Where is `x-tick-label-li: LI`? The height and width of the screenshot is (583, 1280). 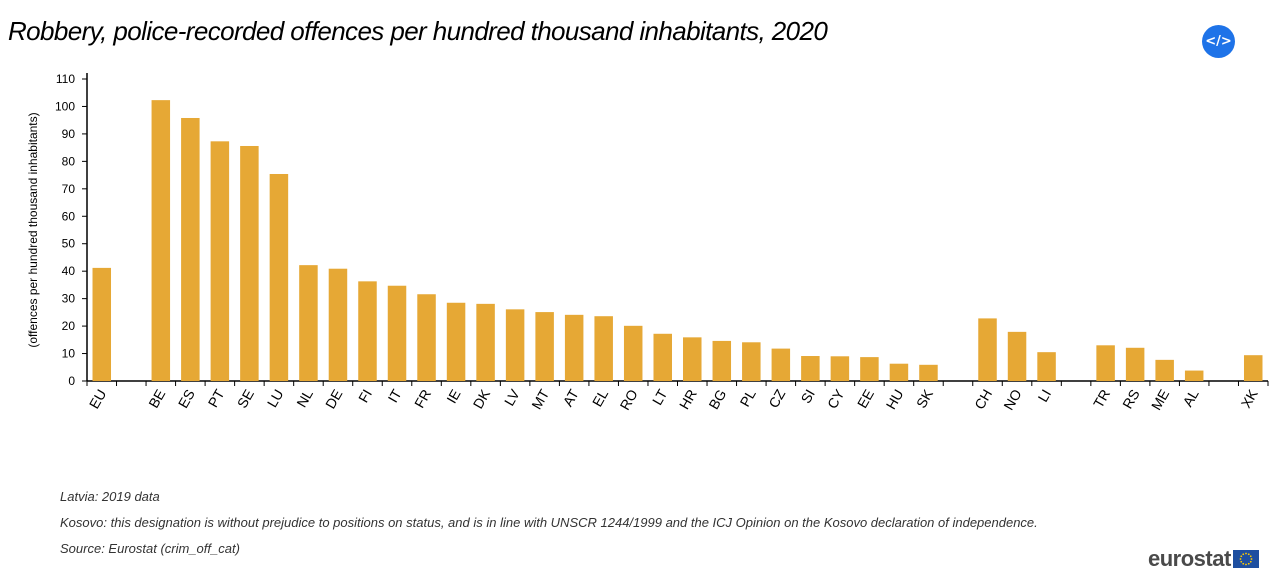
x-tick-label-li: LI is located at coordinates (1044, 396).